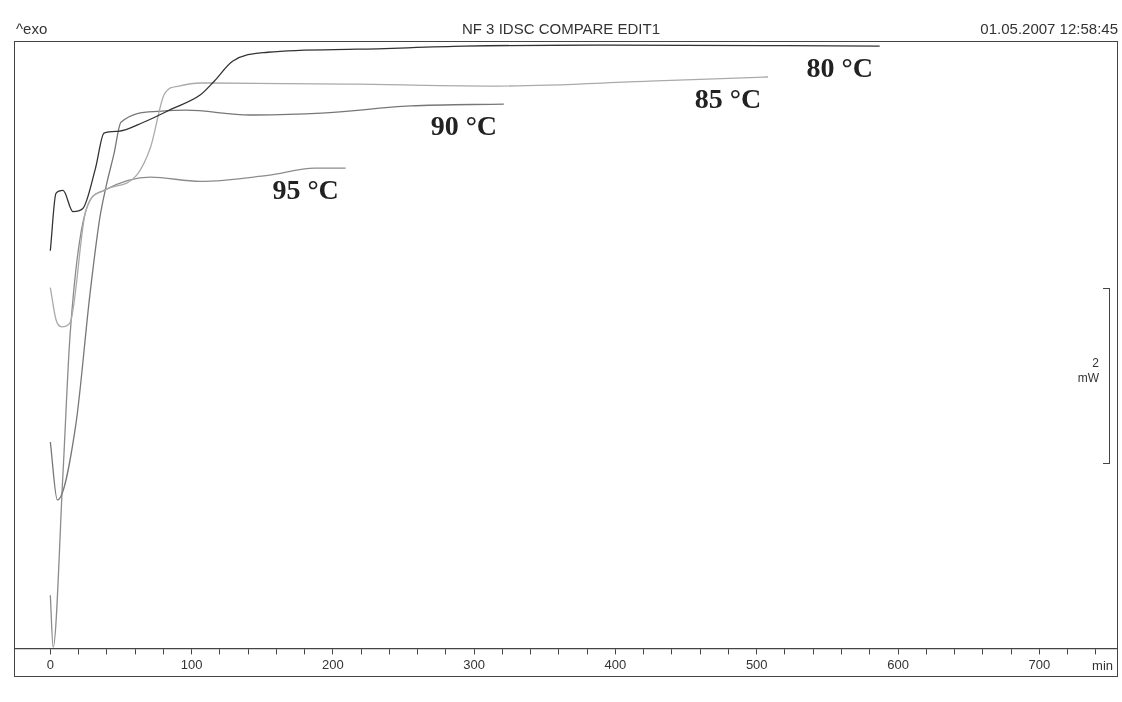 This screenshot has height=702, width=1122. Describe the element at coordinates (1087, 371) in the screenshot. I see `annotation: 2 mW` at that location.